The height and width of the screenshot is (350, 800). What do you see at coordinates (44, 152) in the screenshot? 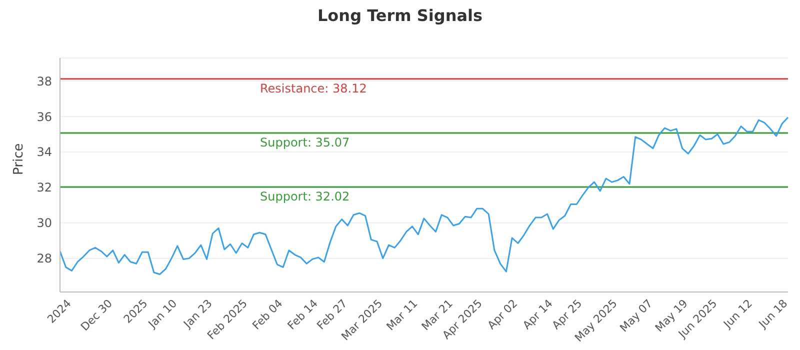
I see `y-tick-label: 34` at bounding box center [44, 152].